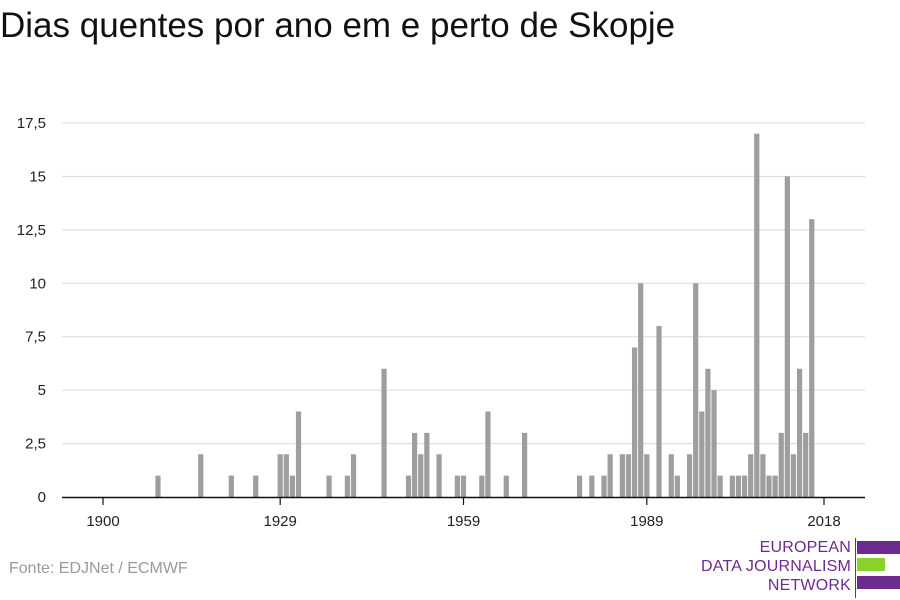 The height and width of the screenshot is (600, 900). What do you see at coordinates (102, 521) in the screenshot?
I see `x-tick-label: 1900` at bounding box center [102, 521].